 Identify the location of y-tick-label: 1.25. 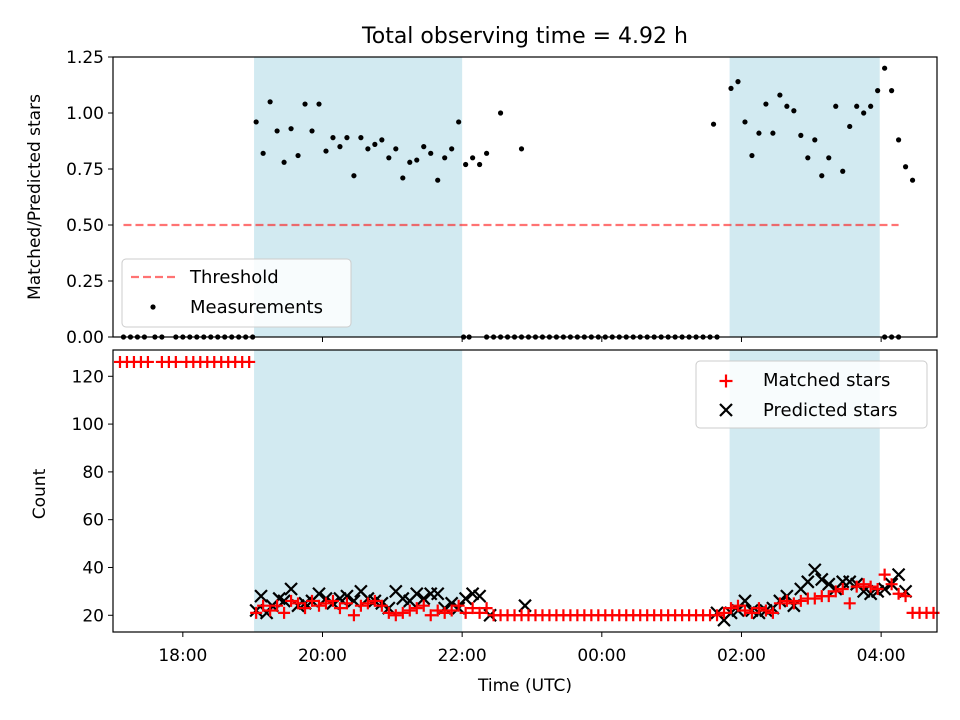
(85, 58).